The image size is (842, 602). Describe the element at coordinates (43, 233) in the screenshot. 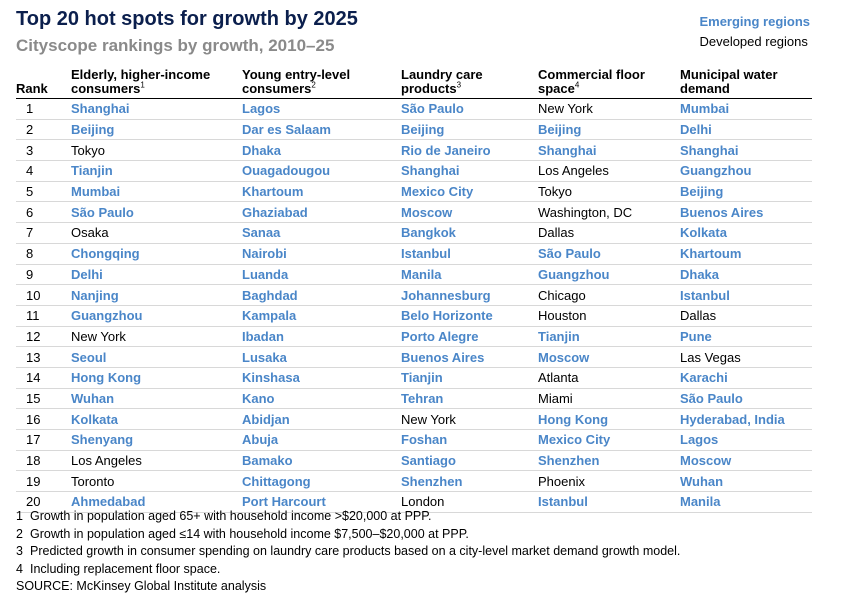

I see `rank-cell: 7` at that location.